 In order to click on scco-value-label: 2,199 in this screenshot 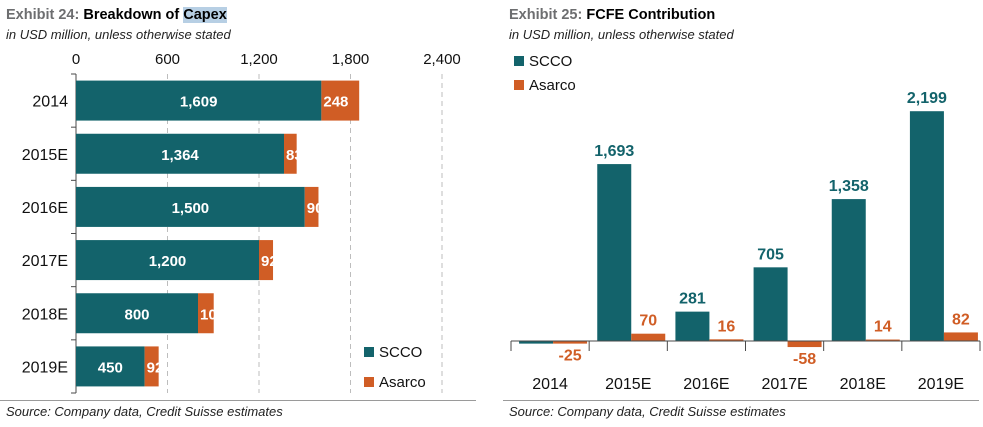, I will do `click(927, 98)`.